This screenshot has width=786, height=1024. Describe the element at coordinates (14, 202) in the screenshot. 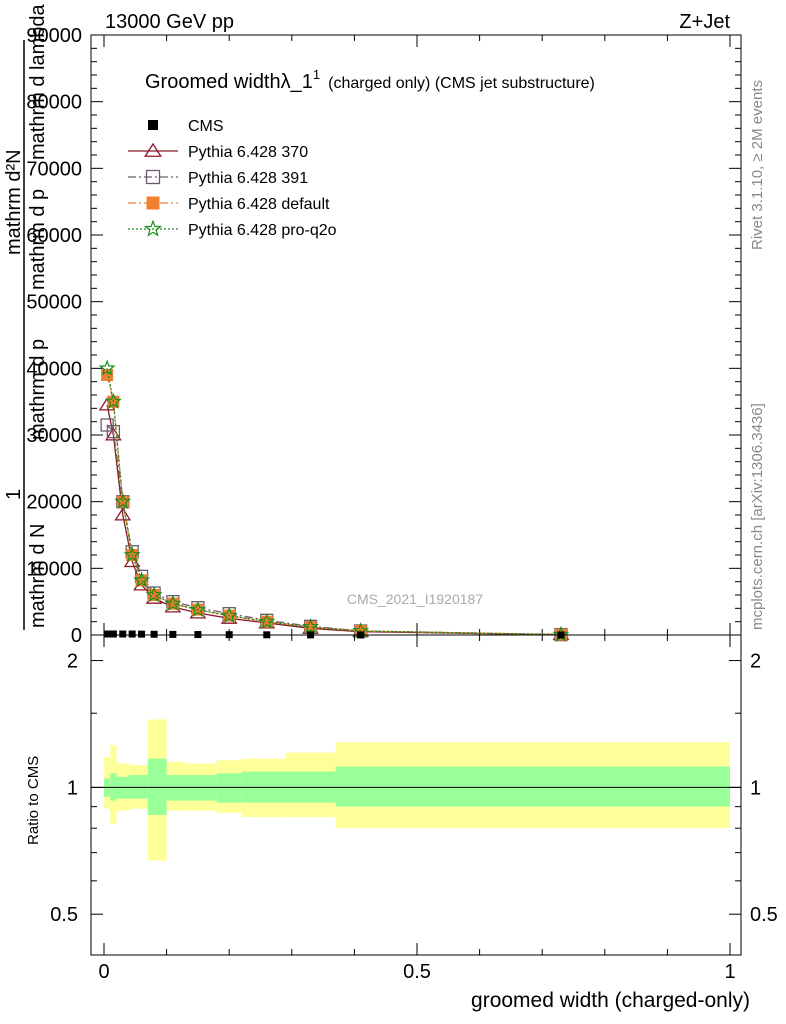

I see `ylabel-numerator: mathrm d²N` at that location.